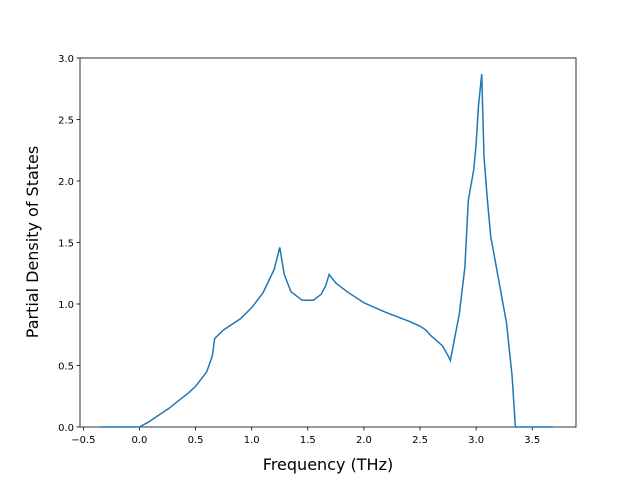  What do you see at coordinates (66, 182) in the screenshot?
I see `y-tick-label: 2.0` at bounding box center [66, 182].